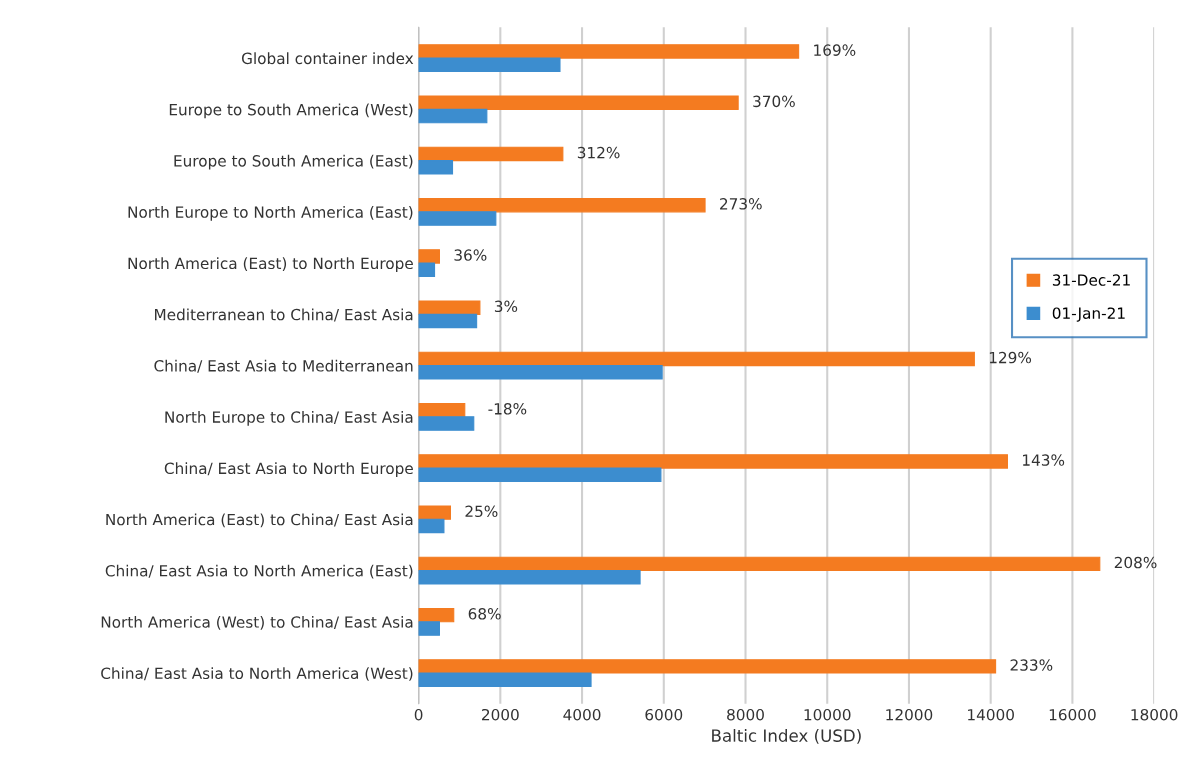 The width and height of the screenshot is (1196, 782). Describe the element at coordinates (327, 58) in the screenshot. I see `y-tick-label: Global container index` at that location.